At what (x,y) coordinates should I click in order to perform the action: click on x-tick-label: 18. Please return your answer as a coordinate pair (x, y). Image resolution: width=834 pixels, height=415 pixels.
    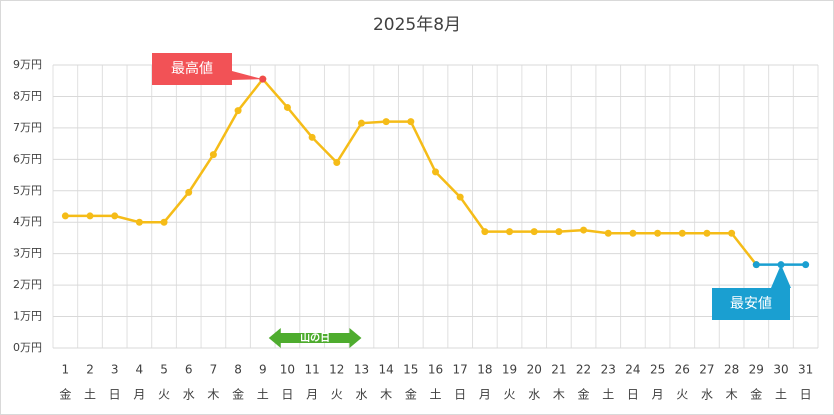
    Looking at the image, I should click on (484, 370).